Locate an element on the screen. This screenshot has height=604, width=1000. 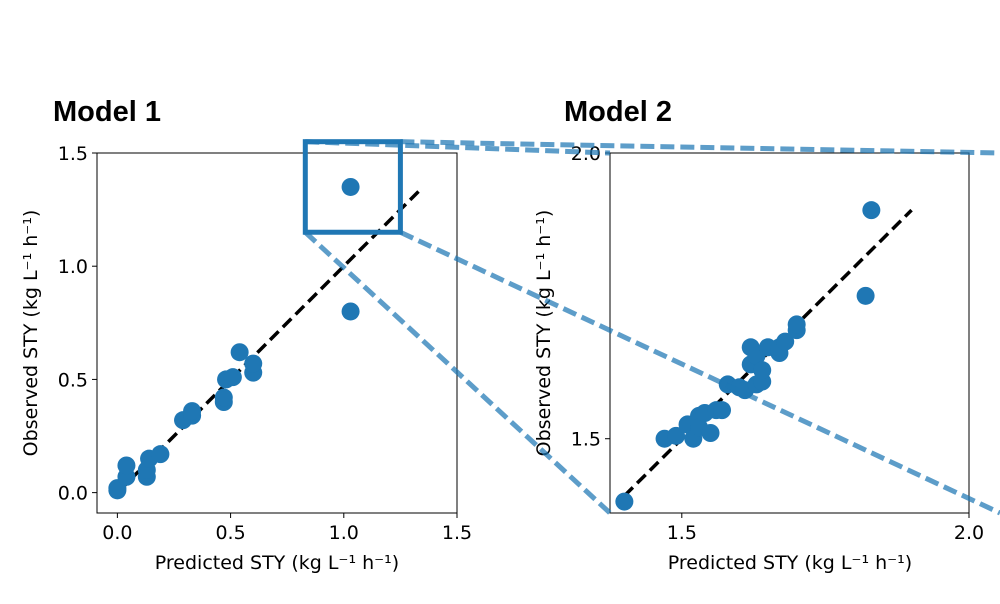
x-tick-label: 1.0 is located at coordinates (344, 533).